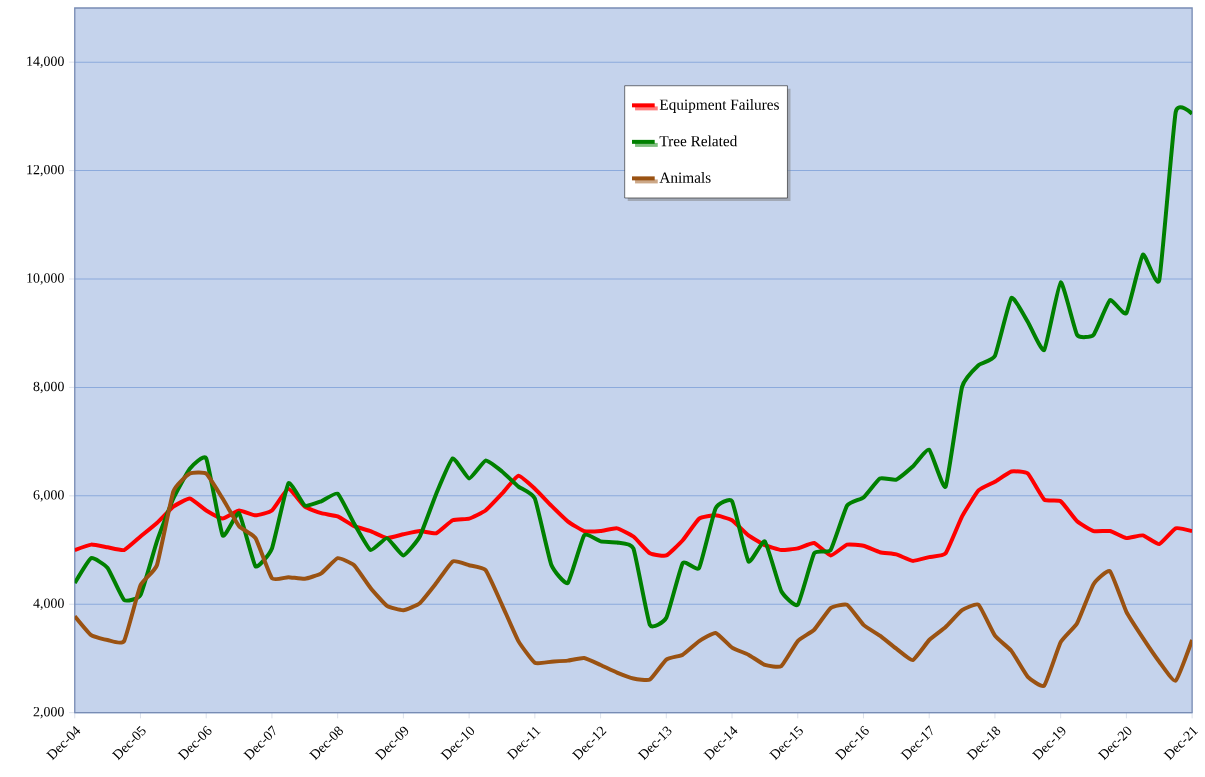  What do you see at coordinates (45, 62) in the screenshot?
I see `y-tick-label: 14,000` at bounding box center [45, 62].